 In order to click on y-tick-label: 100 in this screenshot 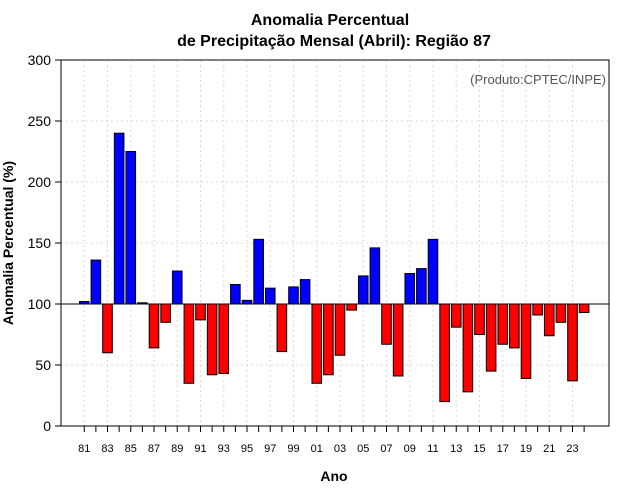, I will do `click(40, 304)`.